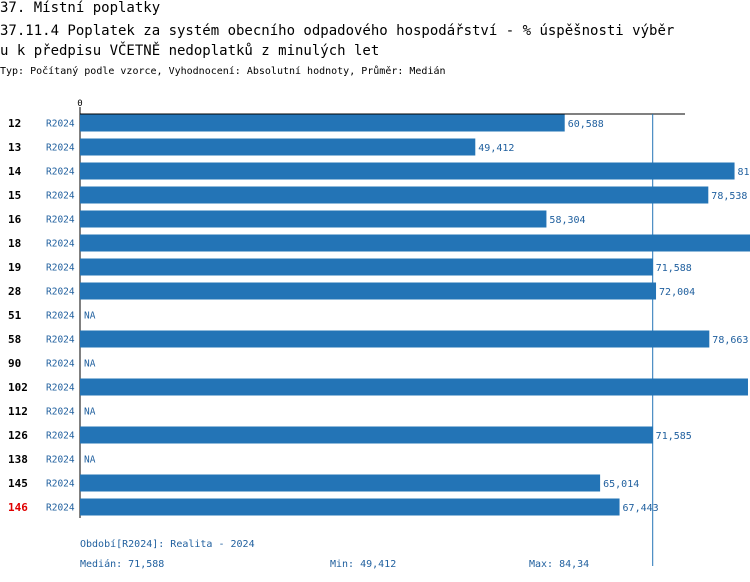  Describe the element at coordinates (14, 195) in the screenshot. I see `category-label: 15` at that location.